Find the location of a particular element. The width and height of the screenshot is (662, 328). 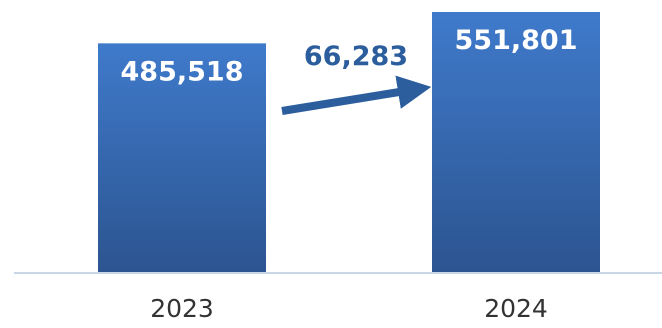

x-tick-label-2024: 2024 is located at coordinates (516, 308).